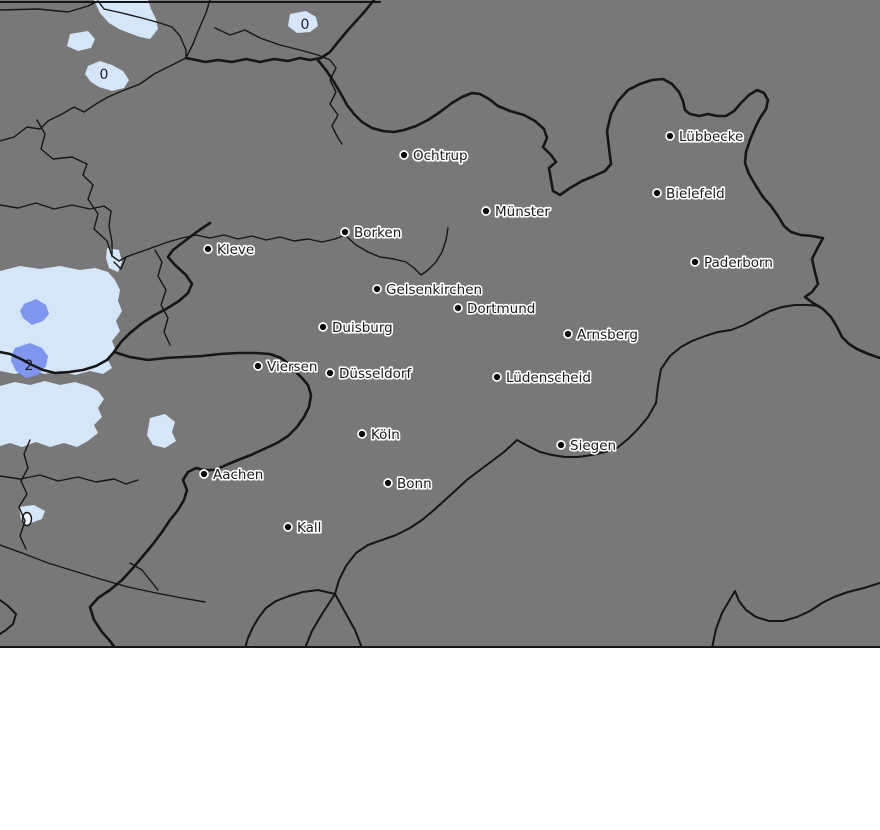  What do you see at coordinates (738, 263) in the screenshot?
I see `city-label: Paderborn` at bounding box center [738, 263].